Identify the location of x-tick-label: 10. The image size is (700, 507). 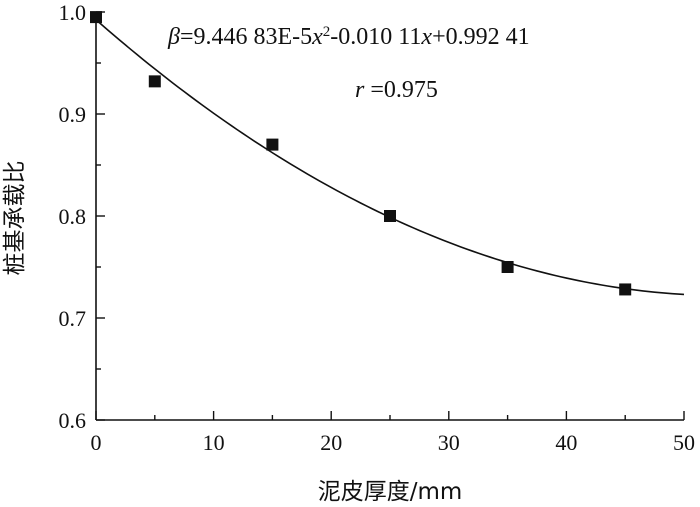
(214, 442).